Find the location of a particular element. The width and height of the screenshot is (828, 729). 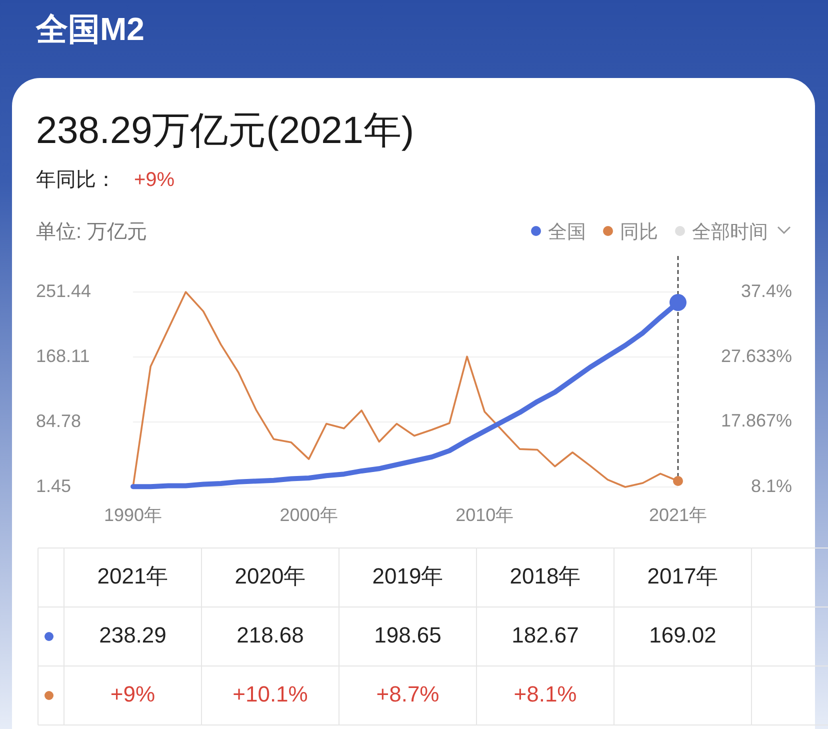

y2-tick-label: 8.1% is located at coordinates (771, 486).